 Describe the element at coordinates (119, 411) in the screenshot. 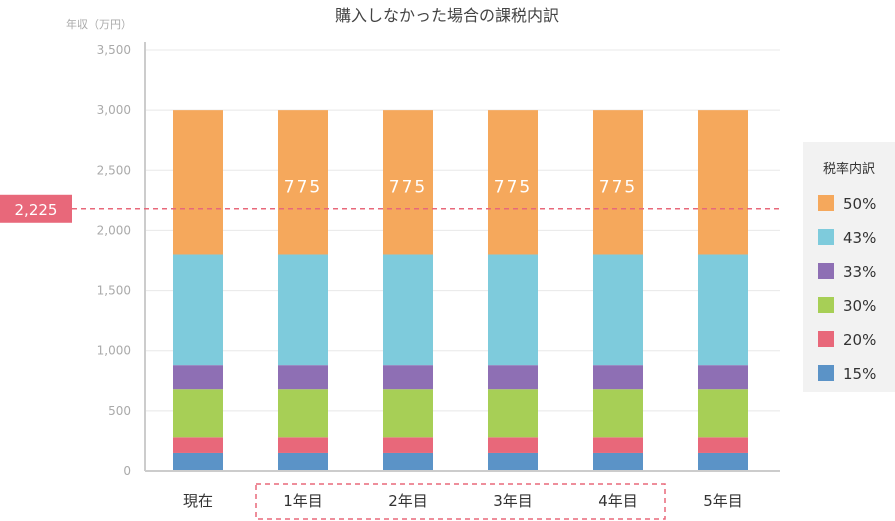

I see `y-tick-label: 500` at that location.